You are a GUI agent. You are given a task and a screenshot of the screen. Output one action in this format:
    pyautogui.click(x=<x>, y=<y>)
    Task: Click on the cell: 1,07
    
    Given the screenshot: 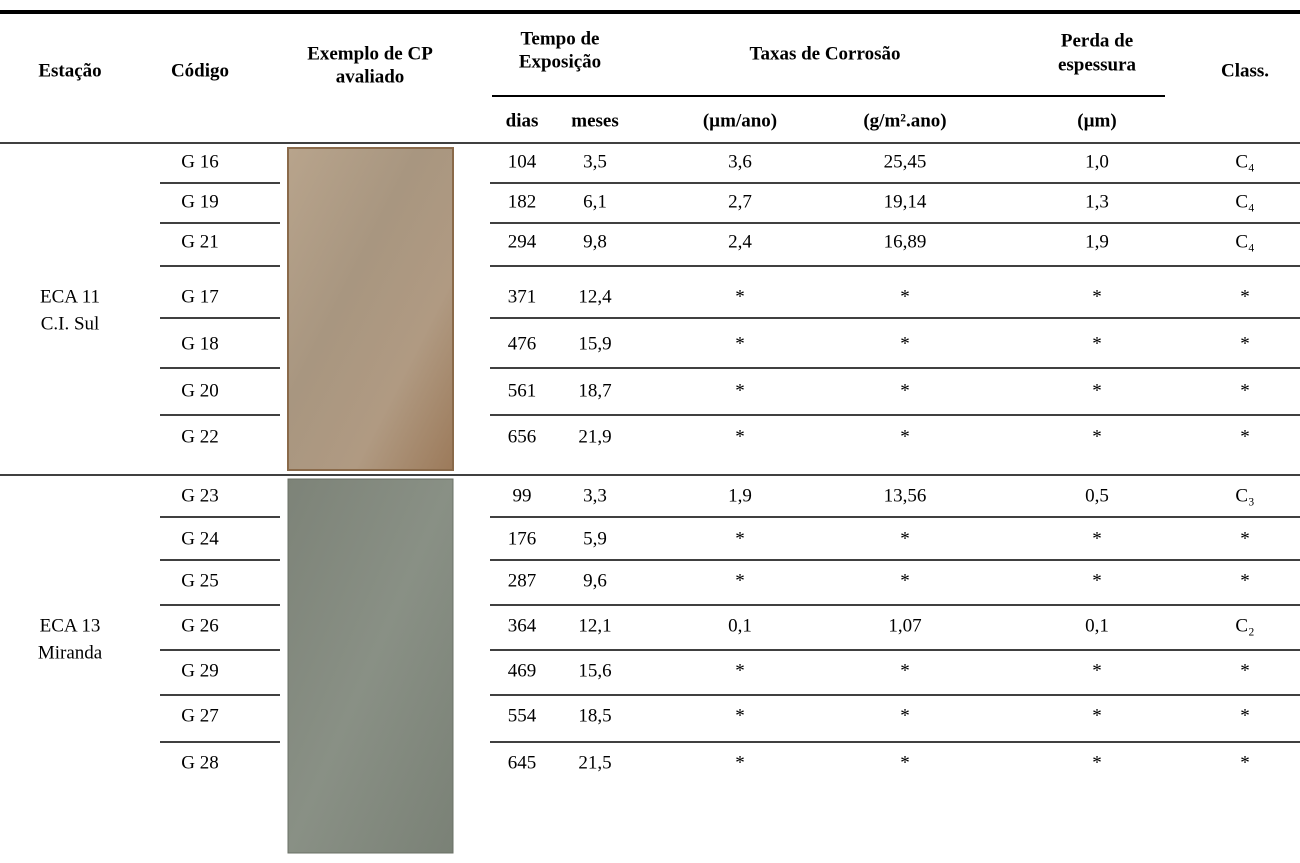 What is the action you would take?
    pyautogui.click(x=904, y=625)
    